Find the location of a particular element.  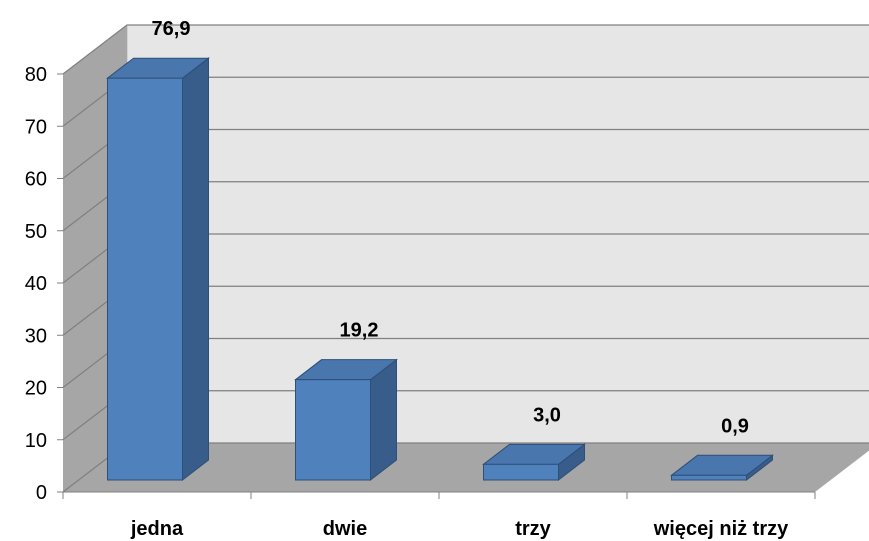

y-tick-label: 40 is located at coordinates (36, 284).